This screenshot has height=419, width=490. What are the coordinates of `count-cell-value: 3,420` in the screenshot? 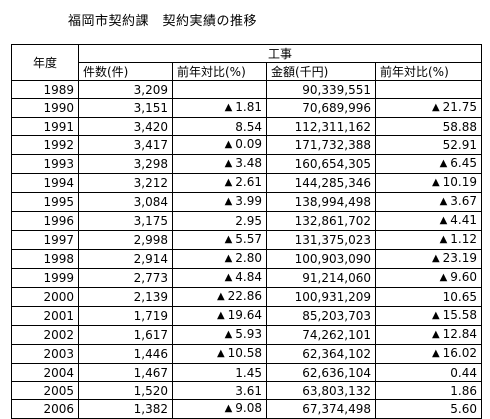 It's located at (150, 126).